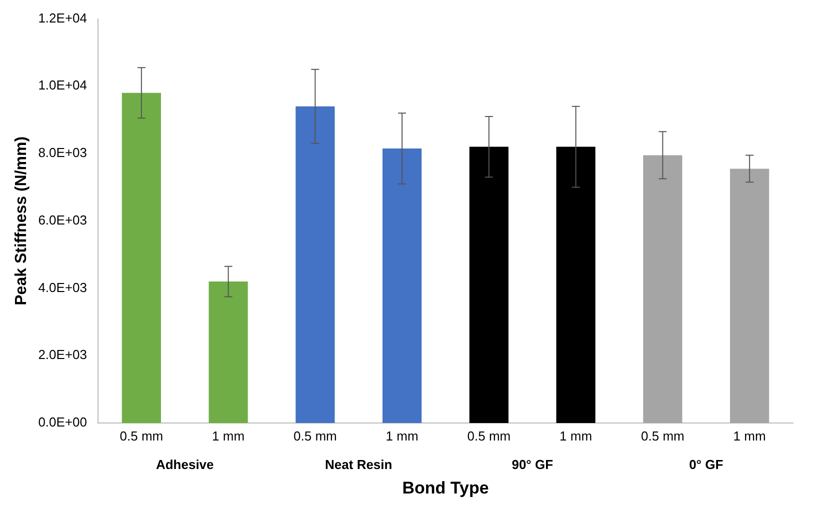  I want to click on text: Adhesive, so click(185, 464).